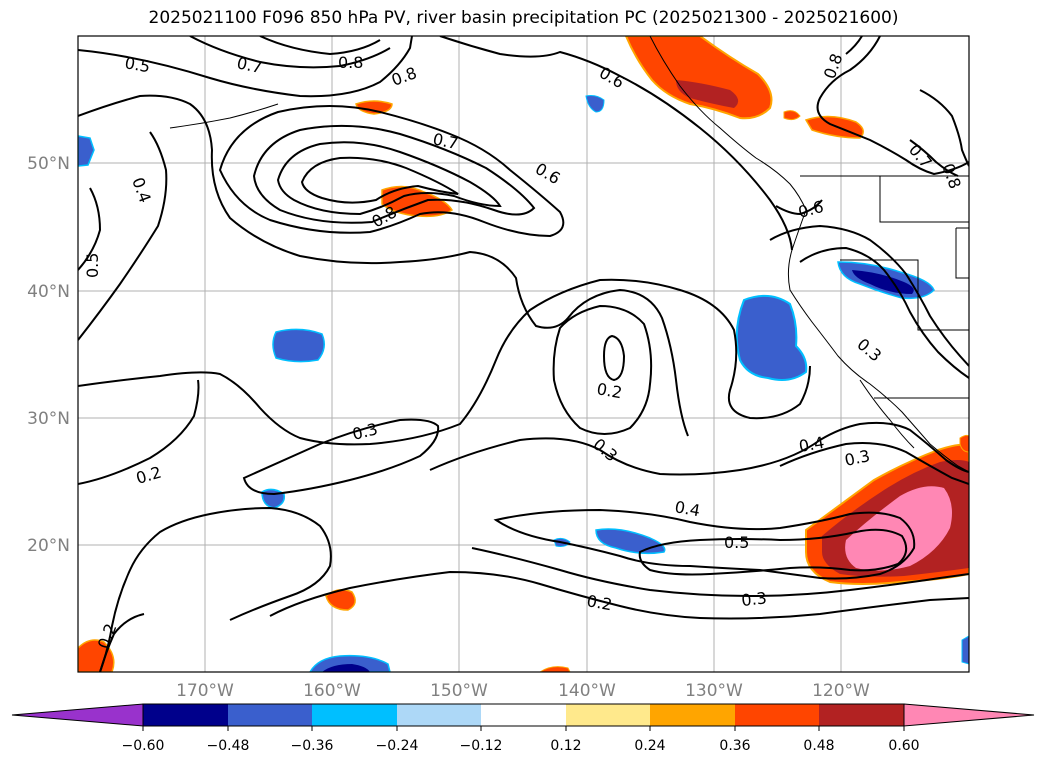 Image resolution: width=1047 pixels, height=765 pixels. I want to click on coast-aleutians, so click(224, 116).